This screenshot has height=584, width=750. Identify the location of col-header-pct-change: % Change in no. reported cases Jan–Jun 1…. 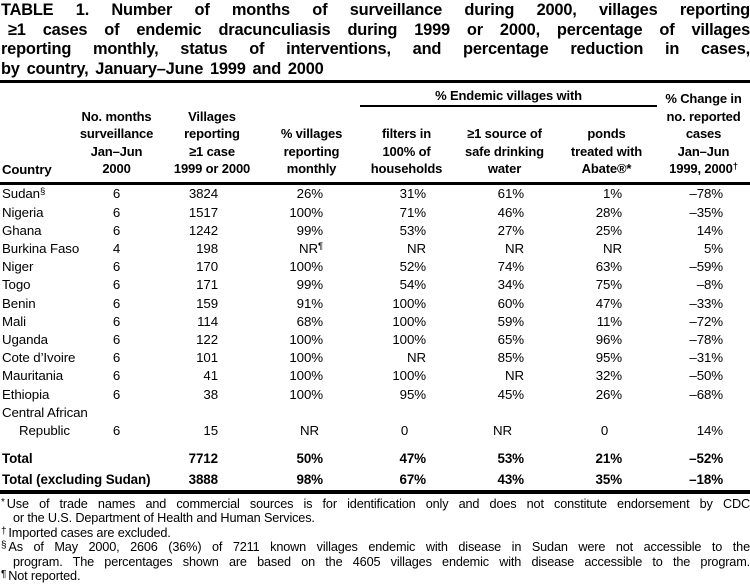
(703, 133).